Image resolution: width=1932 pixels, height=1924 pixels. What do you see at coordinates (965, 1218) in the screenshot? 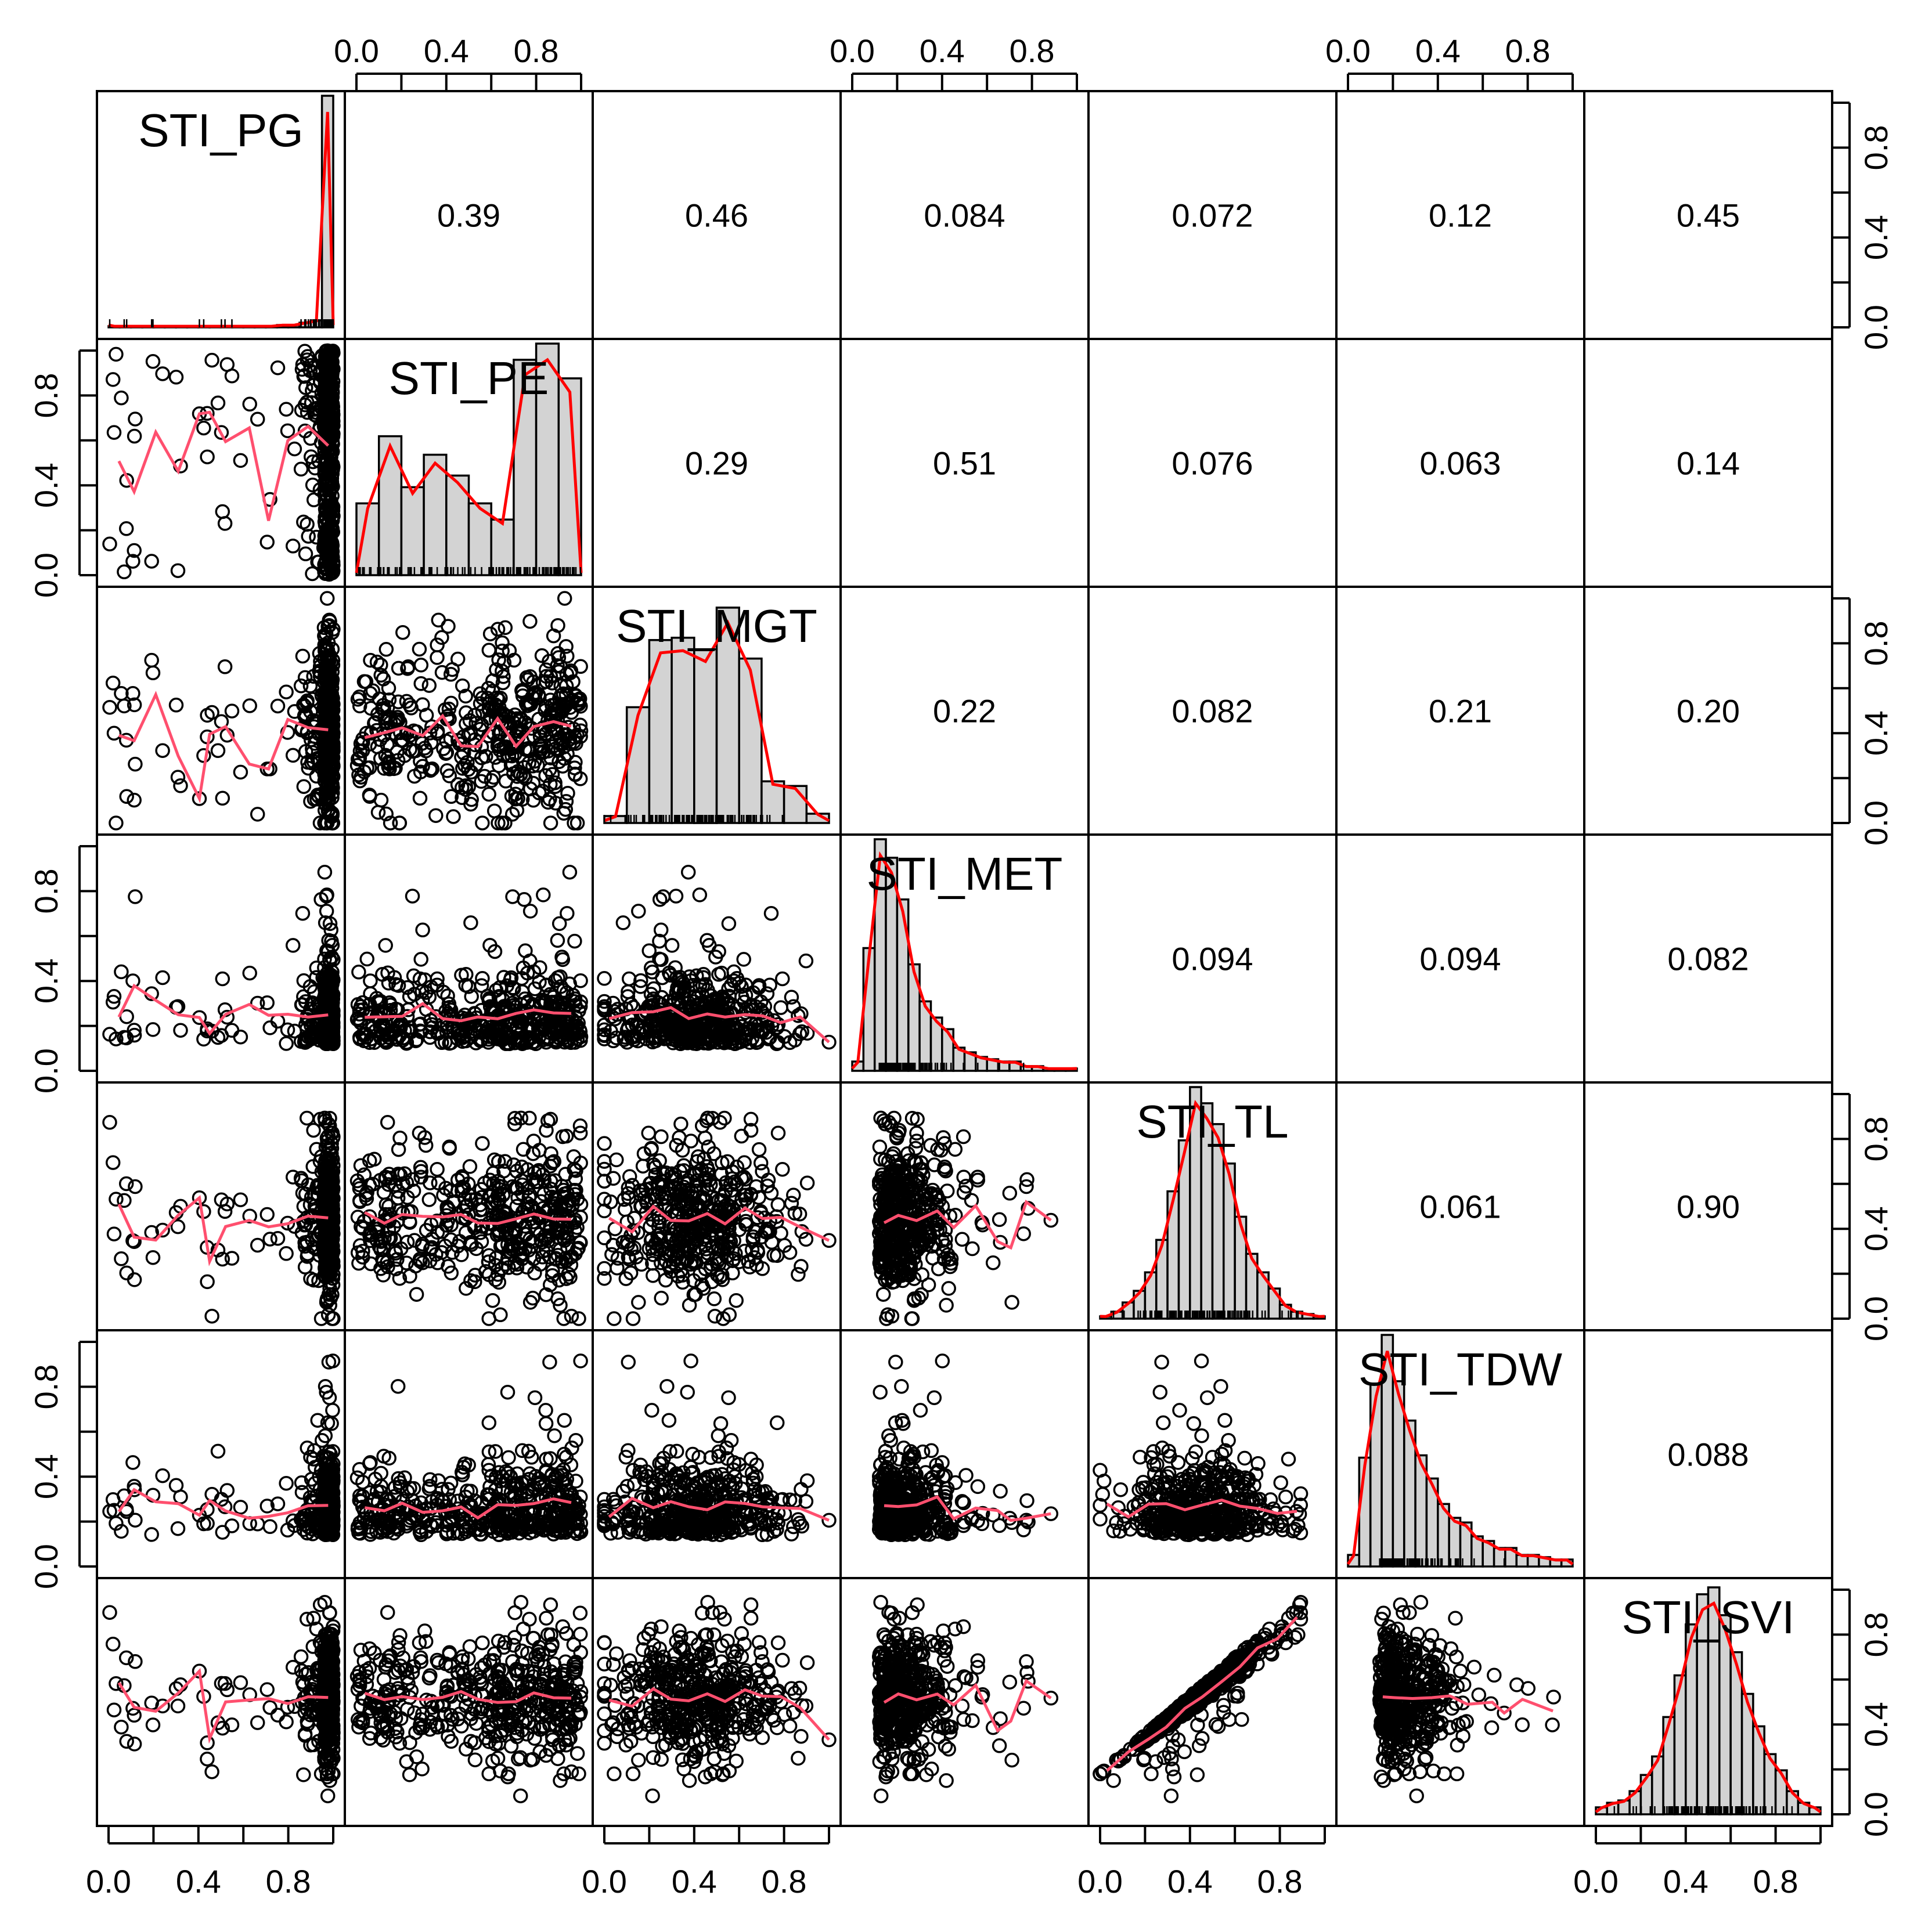
I see `scatter-STI_TL-vs-STI_MET` at bounding box center [965, 1218].